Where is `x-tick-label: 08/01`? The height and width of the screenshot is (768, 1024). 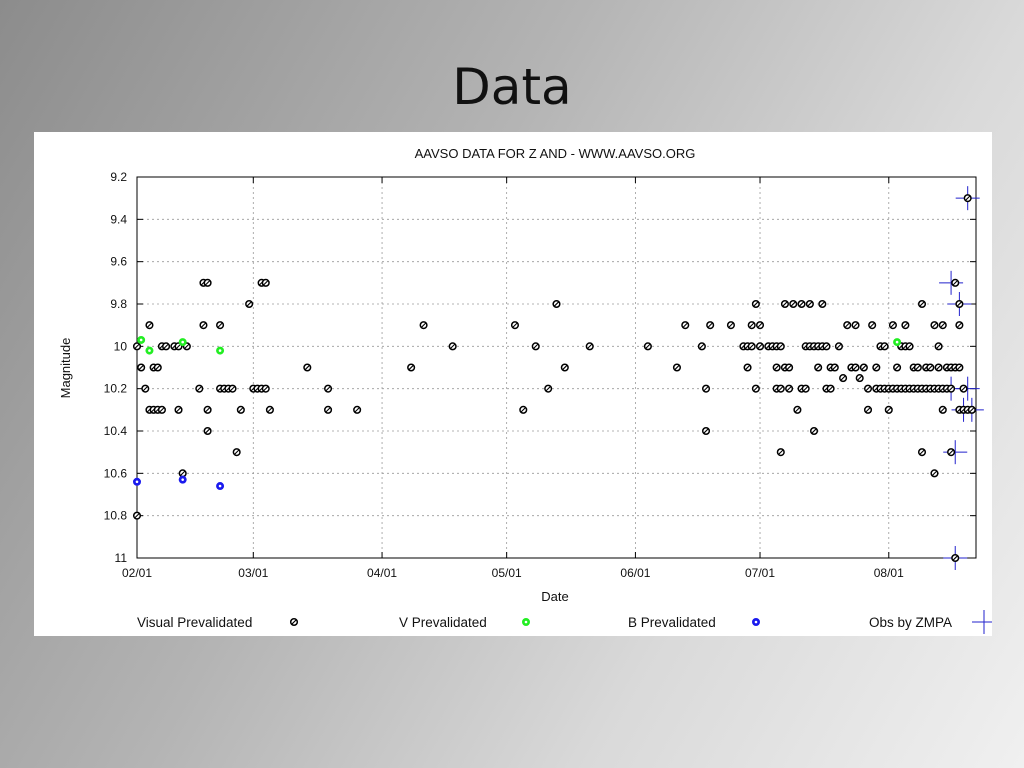
x-tick-label: 08/01 is located at coordinates (889, 573).